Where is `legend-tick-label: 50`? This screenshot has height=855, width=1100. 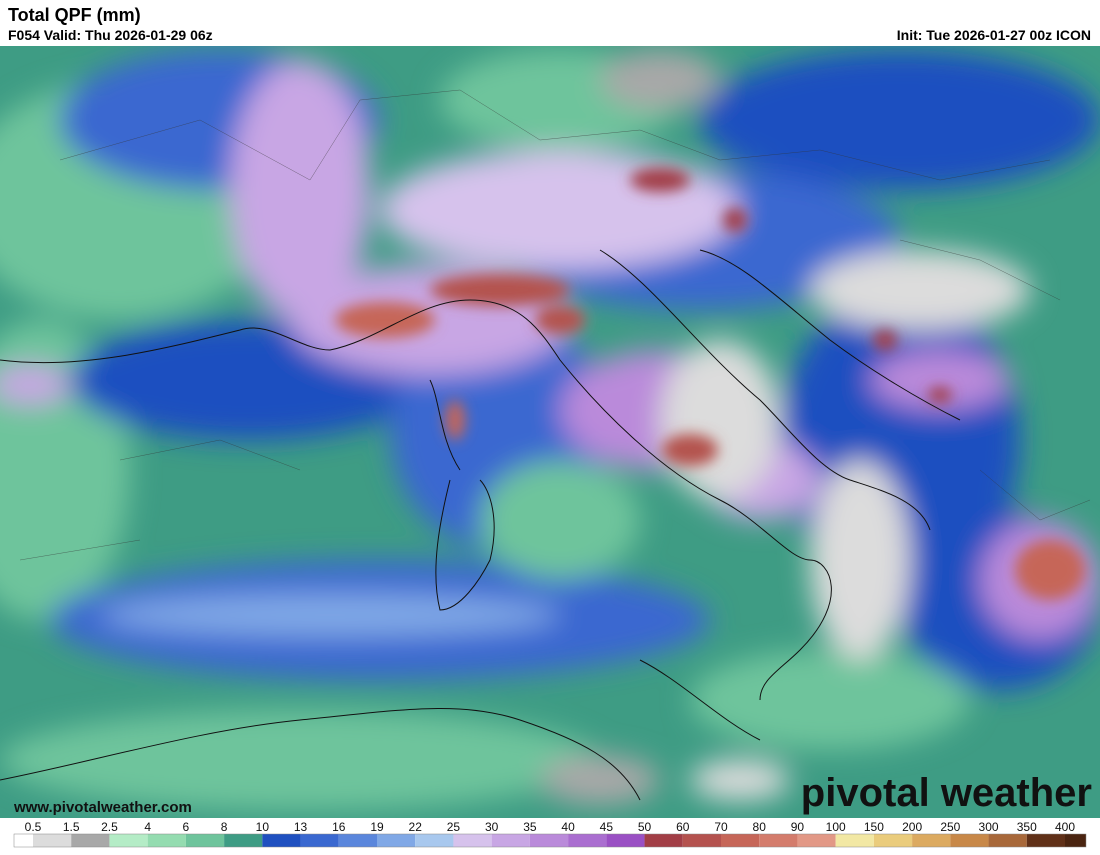 legend-tick-label: 50 is located at coordinates (645, 827).